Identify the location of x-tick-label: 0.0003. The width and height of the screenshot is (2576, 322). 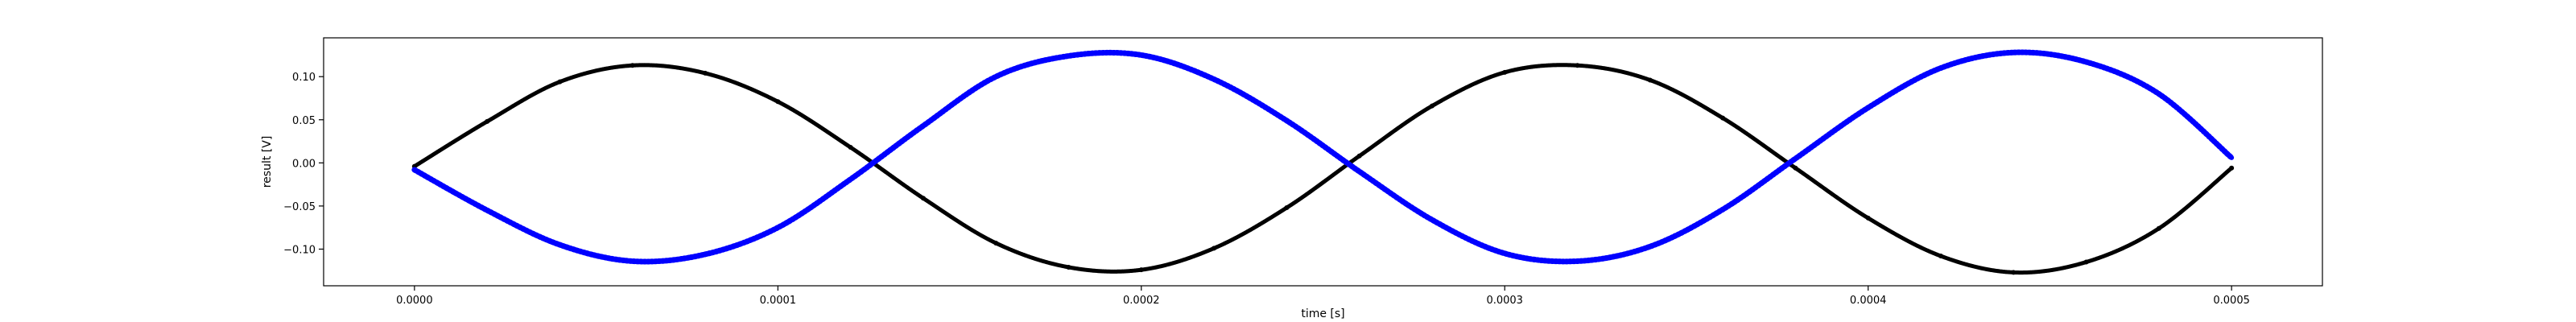
(1504, 301).